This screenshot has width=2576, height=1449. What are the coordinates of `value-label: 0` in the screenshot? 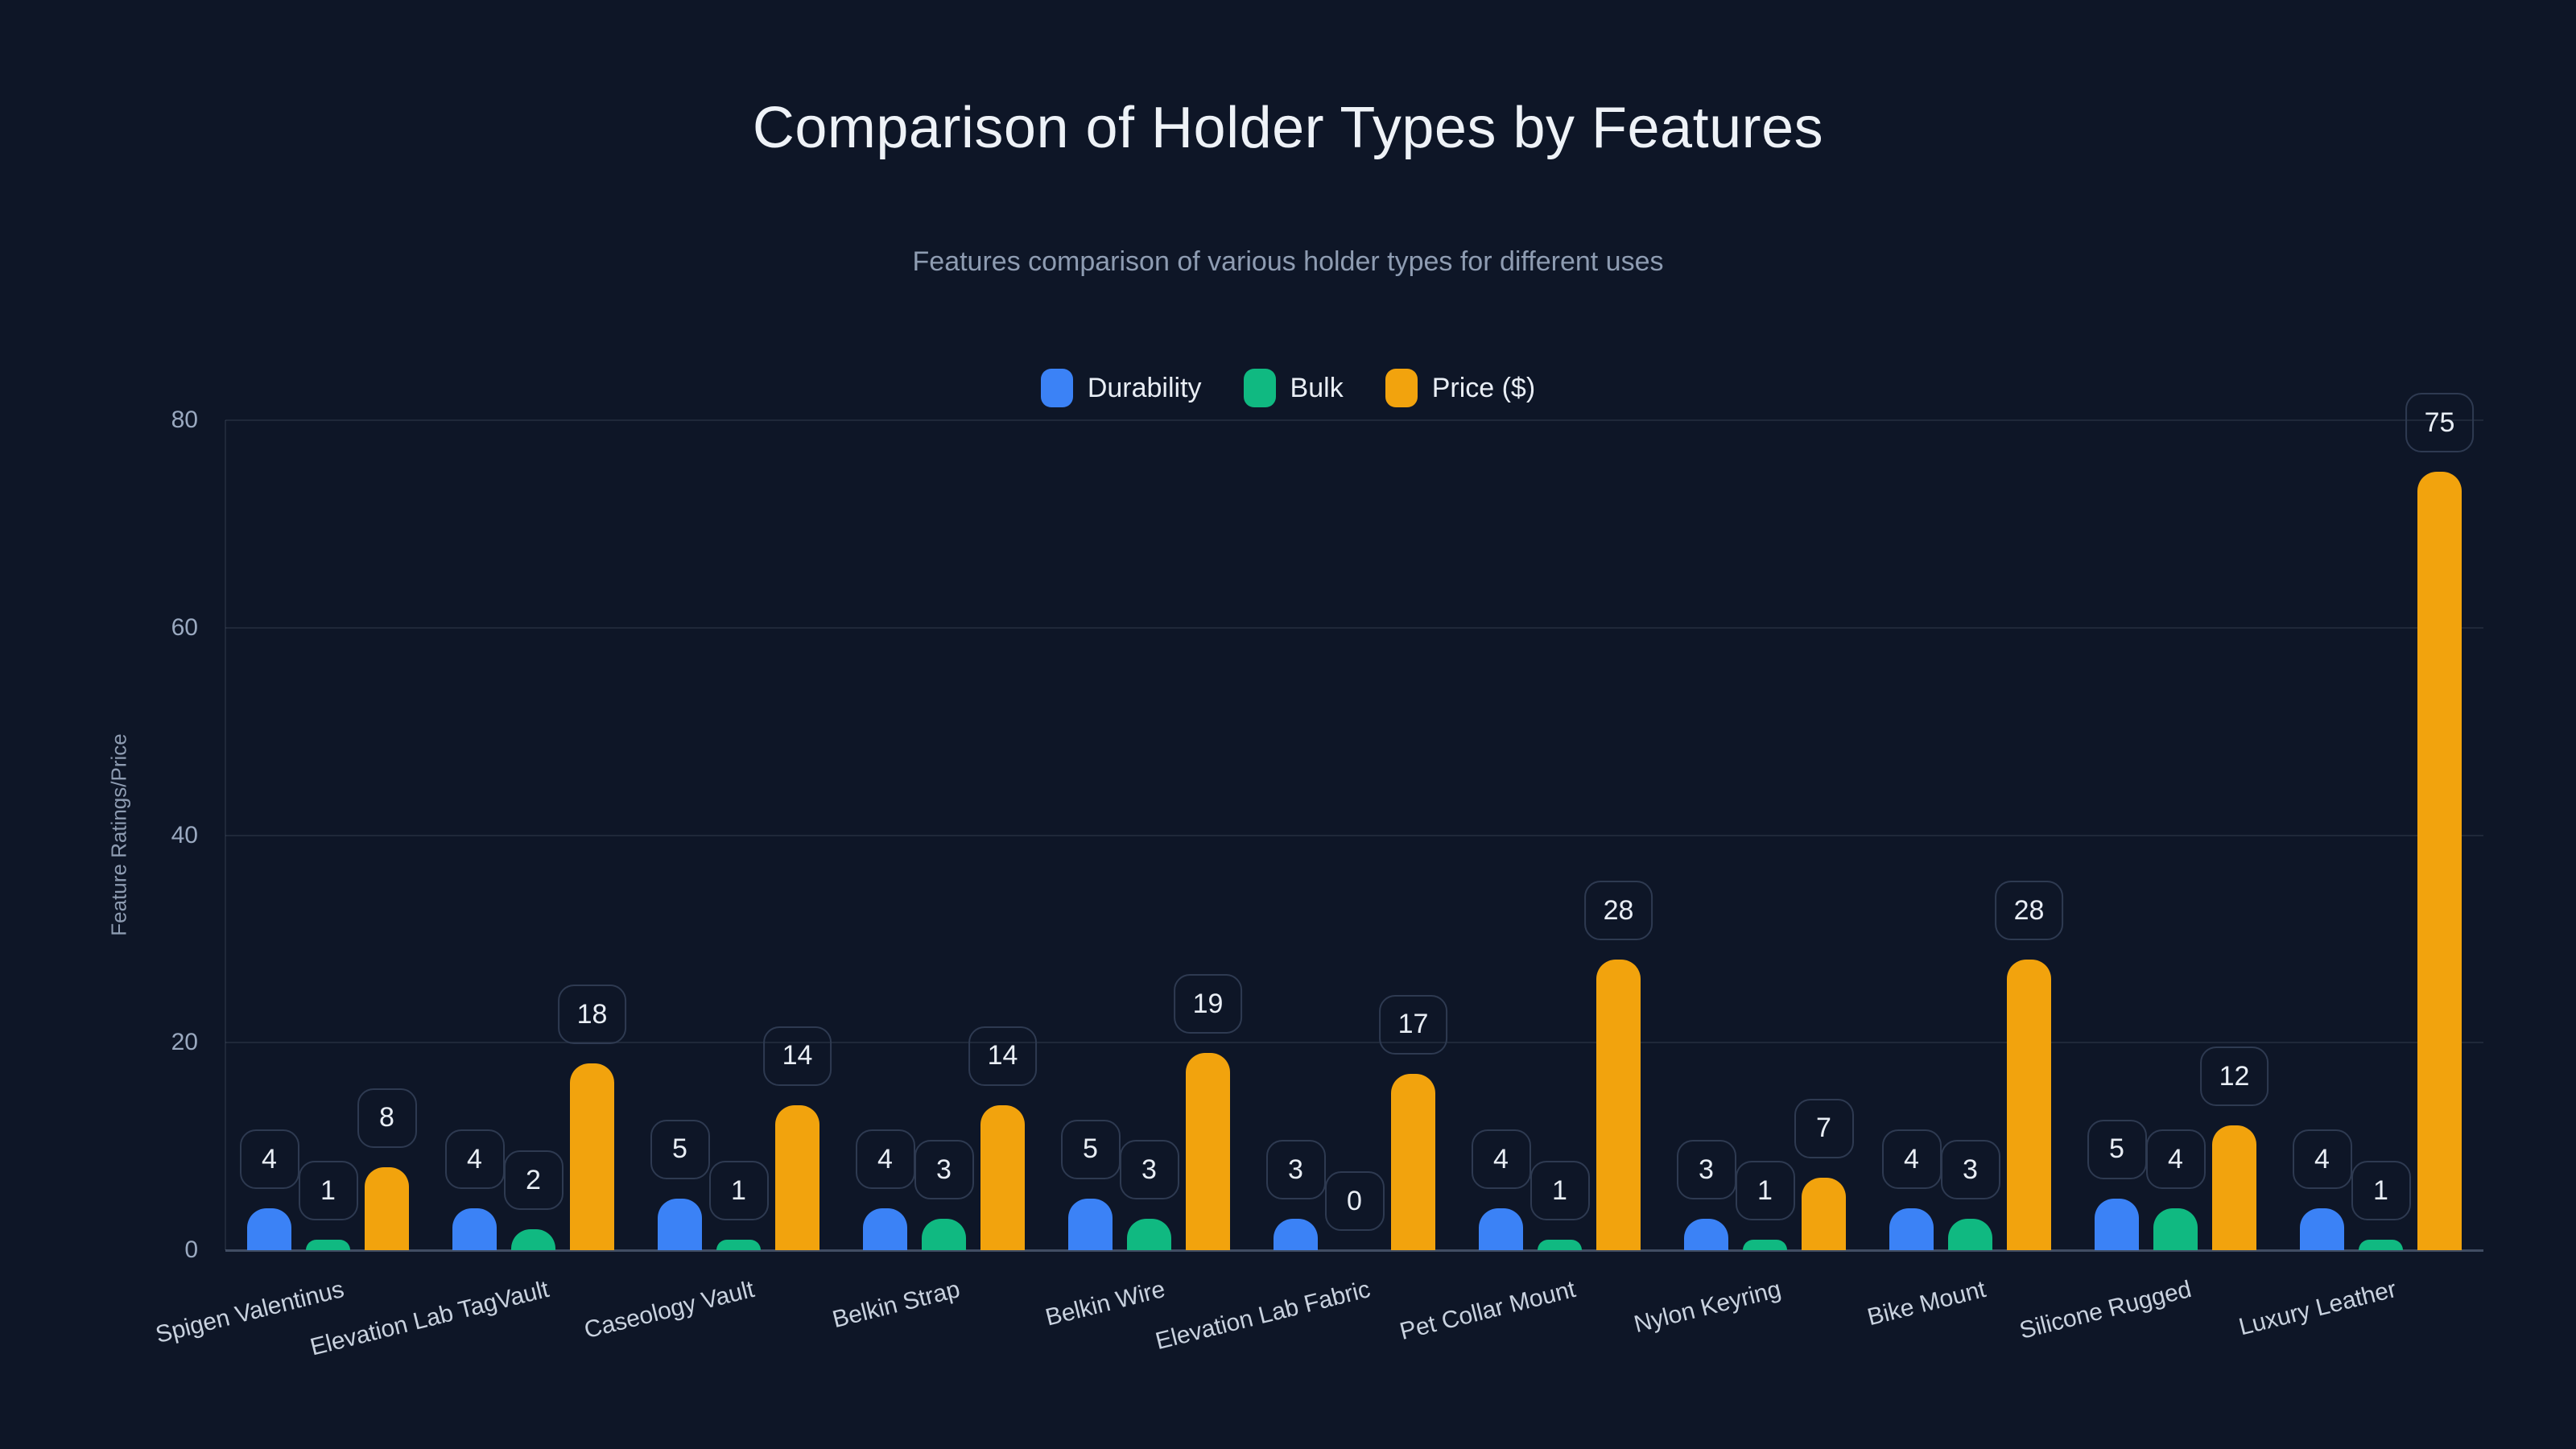 It's located at (1354, 1201).